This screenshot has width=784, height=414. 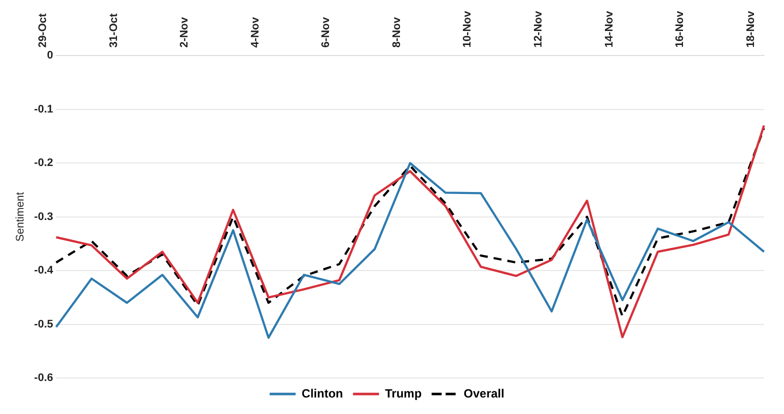 What do you see at coordinates (42, 30) in the screenshot?
I see `x-tick-label: 29-Oct` at bounding box center [42, 30].